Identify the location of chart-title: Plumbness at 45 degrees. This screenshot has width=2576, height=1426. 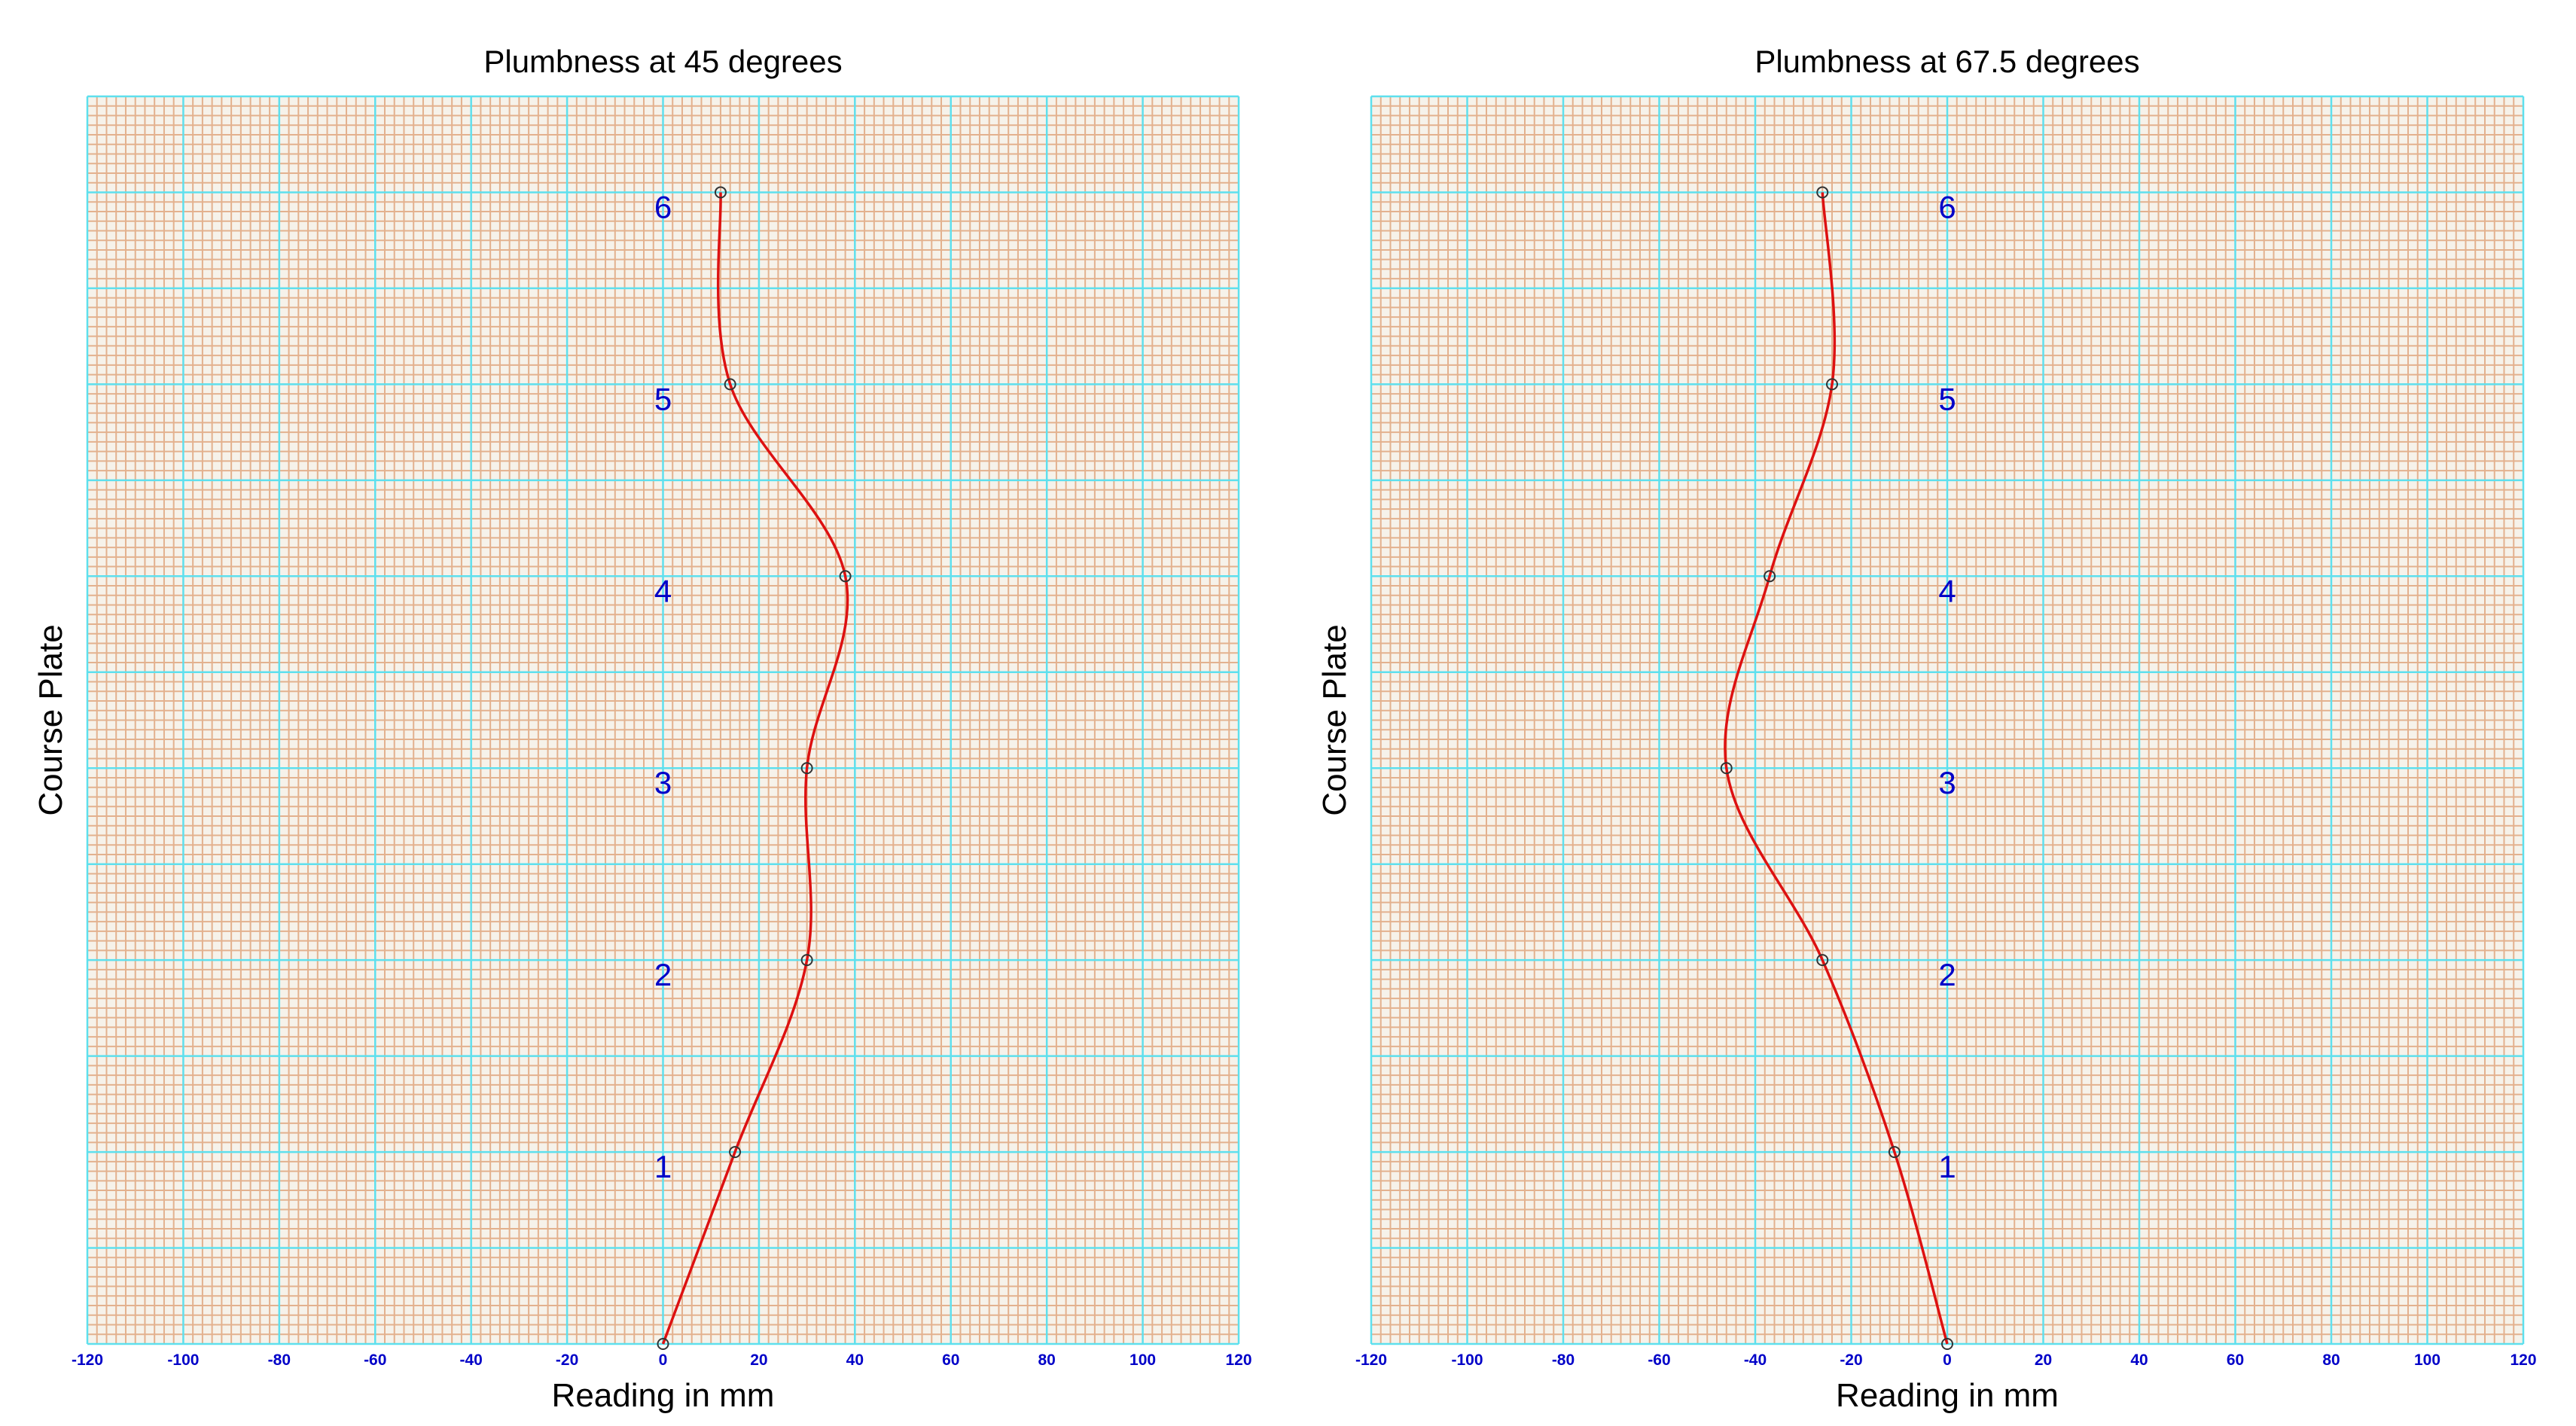
(662, 61).